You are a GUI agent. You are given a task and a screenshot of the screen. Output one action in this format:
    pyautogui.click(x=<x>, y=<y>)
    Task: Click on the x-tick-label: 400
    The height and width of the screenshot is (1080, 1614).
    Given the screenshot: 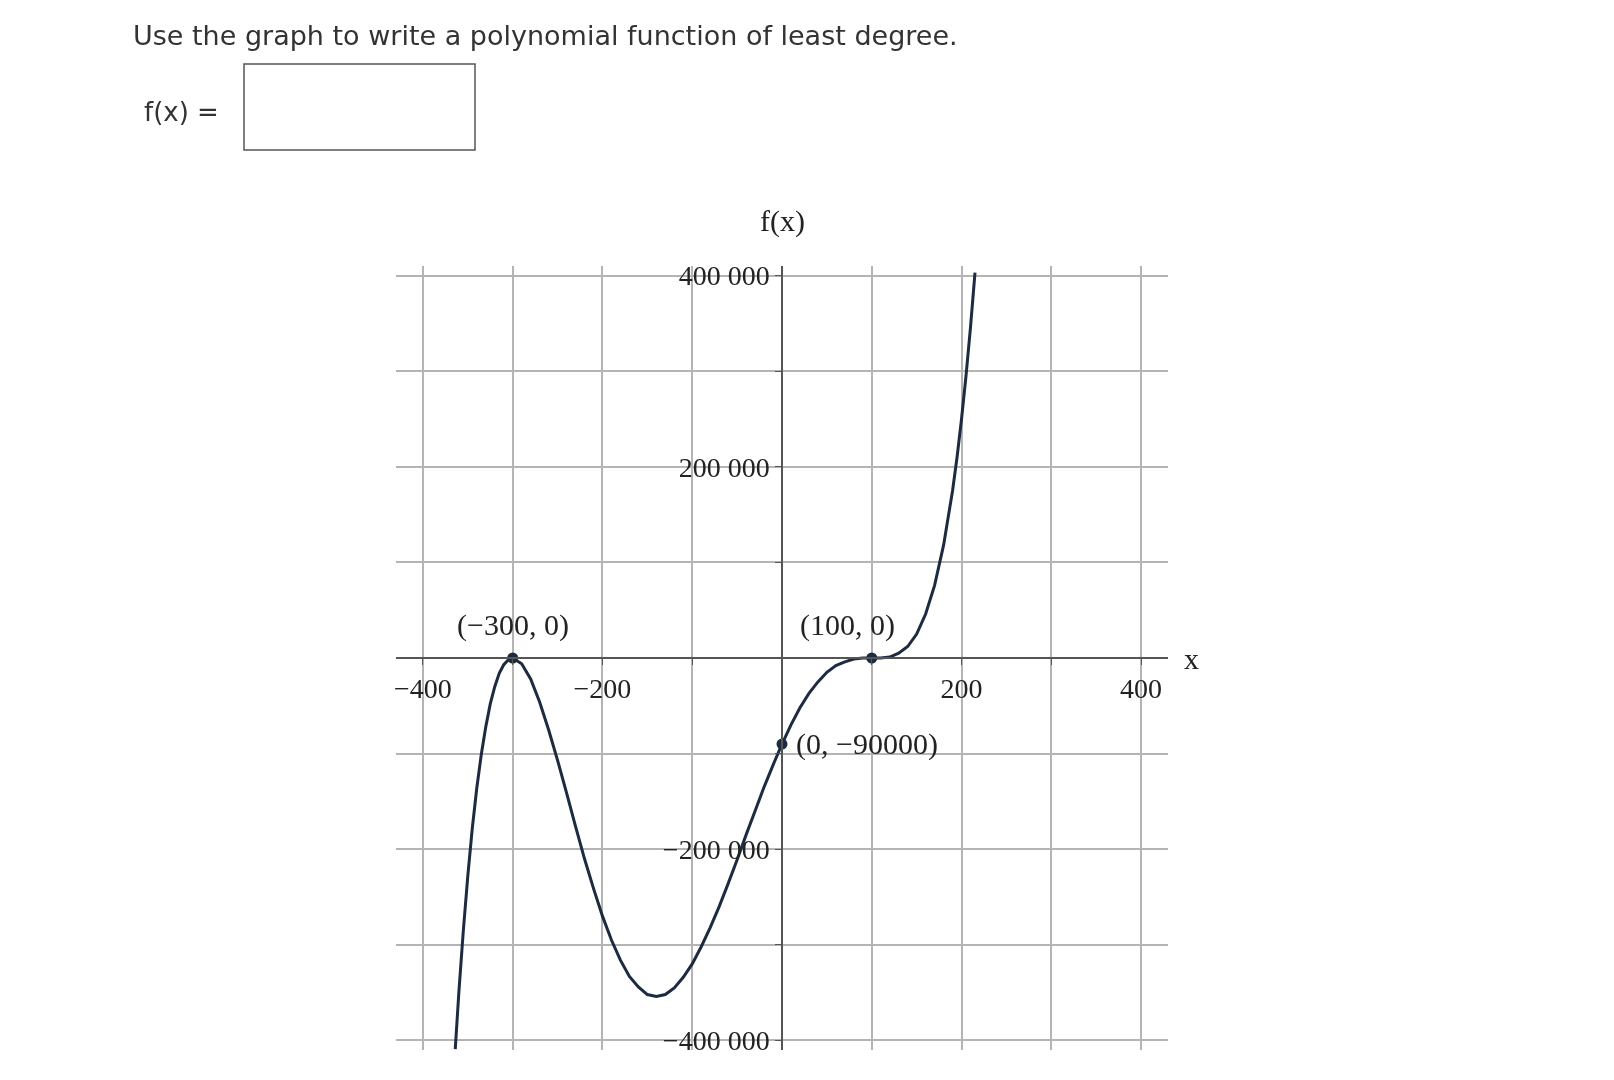 What is the action you would take?
    pyautogui.click(x=1141, y=689)
    